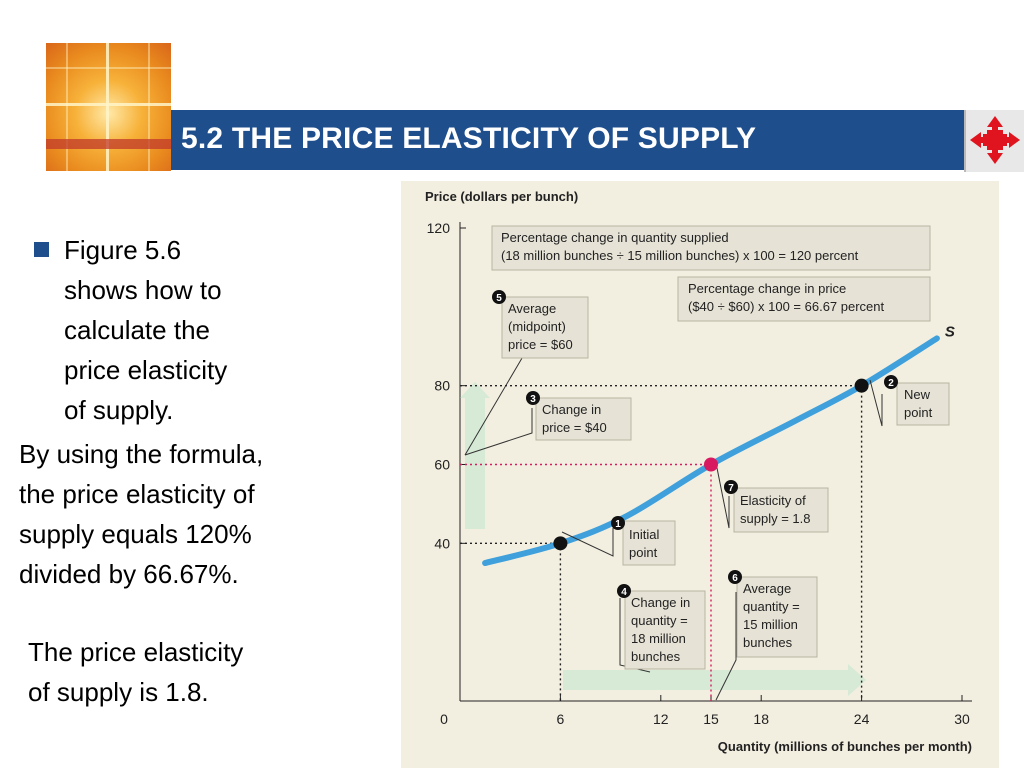  Describe the element at coordinates (660, 602) in the screenshot. I see `callout-4-line-1: Change in` at that location.